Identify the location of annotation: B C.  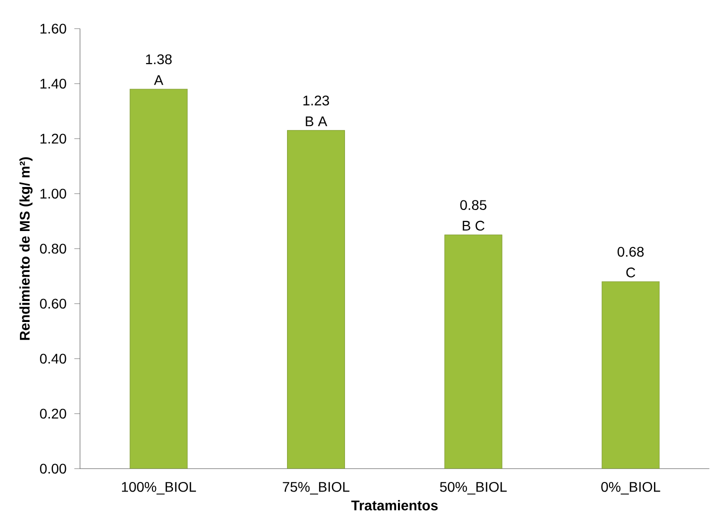
(473, 225).